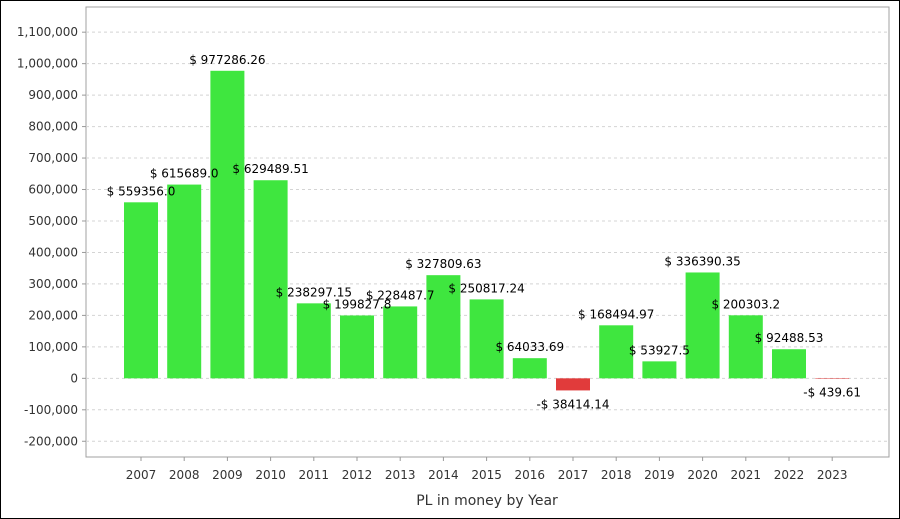 The width and height of the screenshot is (900, 519). What do you see at coordinates (357, 475) in the screenshot?
I see `x-tick-label: 2012` at bounding box center [357, 475].